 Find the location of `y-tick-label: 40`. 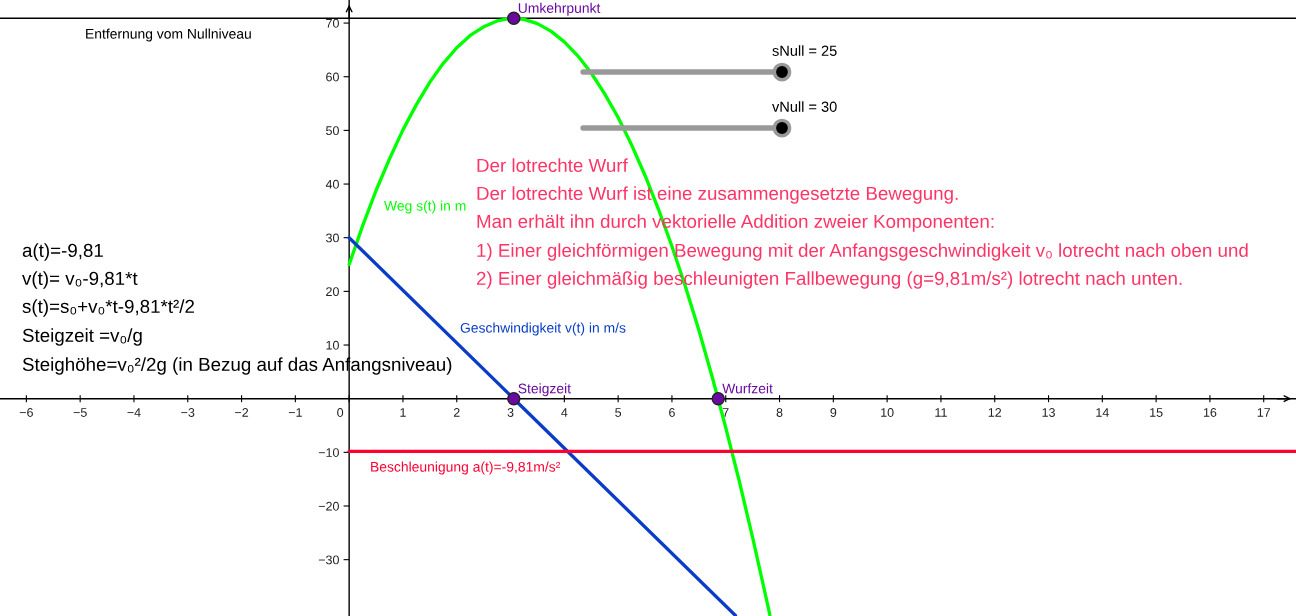

y-tick-label: 40 is located at coordinates (332, 184).